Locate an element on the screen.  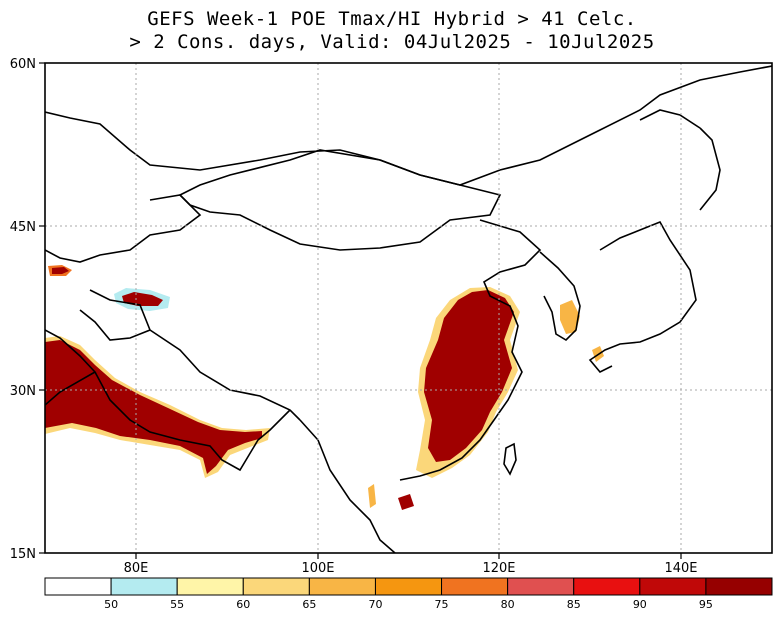
coastline-japan is located at coordinates (642, 296).